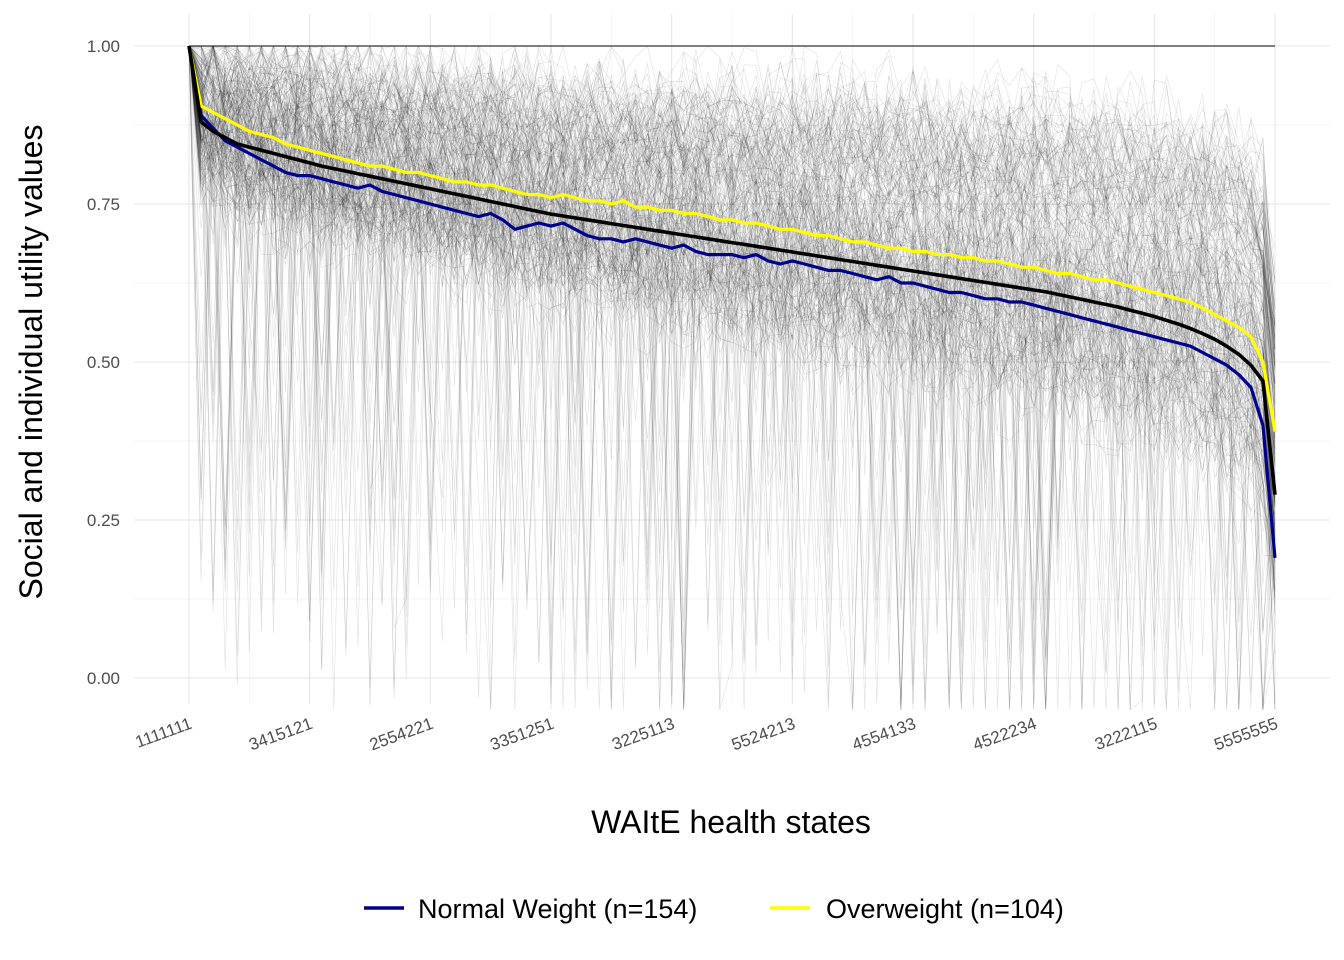 Image resolution: width=1344 pixels, height=960 pixels. Describe the element at coordinates (1246, 734) in the screenshot. I see `x-tick-label: 5555555` at that location.